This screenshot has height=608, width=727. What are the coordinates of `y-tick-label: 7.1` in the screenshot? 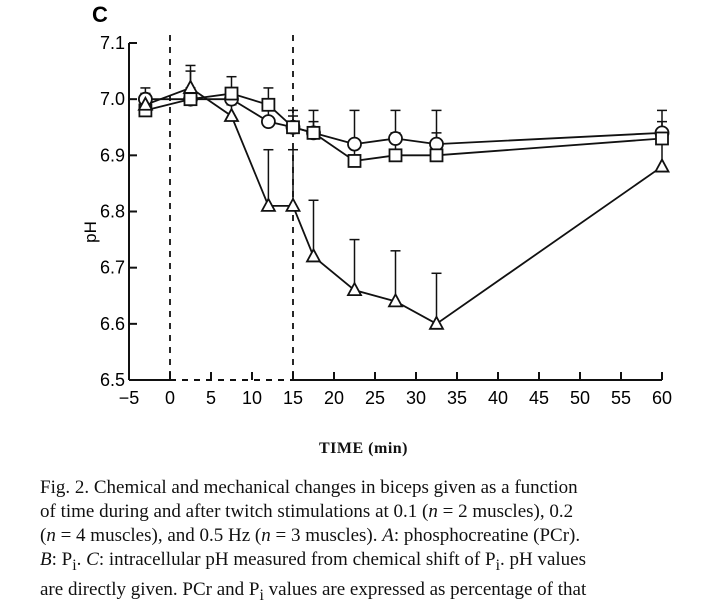 It's located at (112, 43).